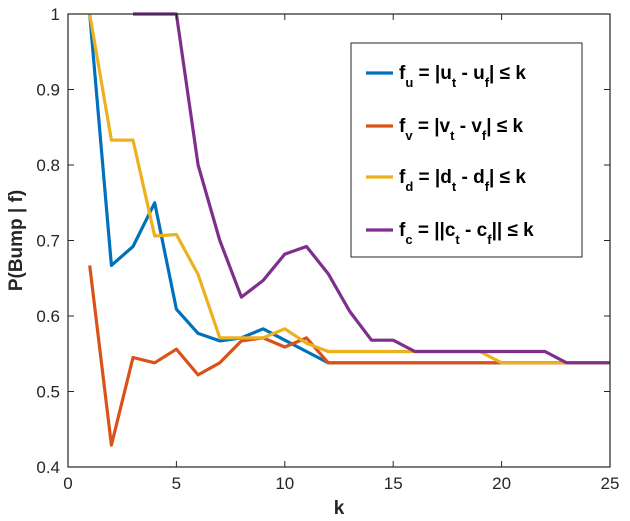 The image size is (630, 521). What do you see at coordinates (284, 483) in the screenshot?
I see `x-tick-label: 10` at bounding box center [284, 483].